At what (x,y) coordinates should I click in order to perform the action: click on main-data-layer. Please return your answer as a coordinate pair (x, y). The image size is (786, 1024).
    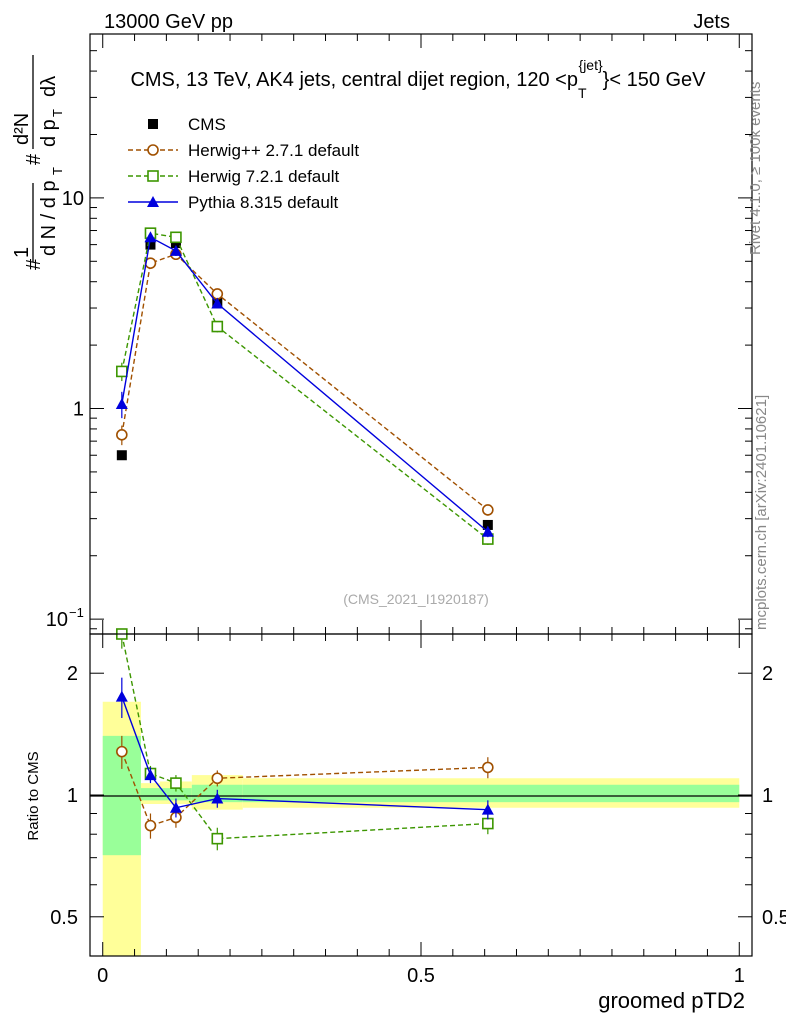
    Looking at the image, I should click on (304, 386).